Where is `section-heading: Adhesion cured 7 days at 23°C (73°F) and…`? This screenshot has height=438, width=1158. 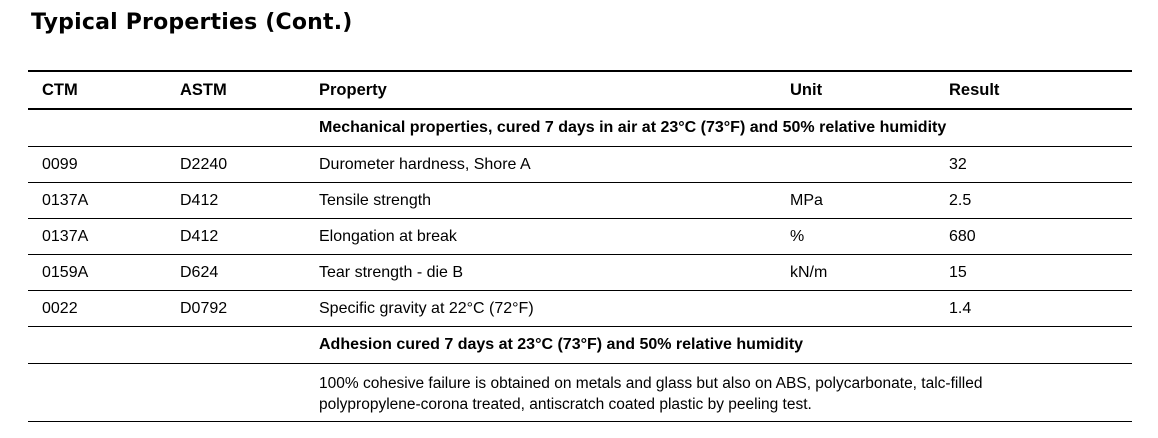 section-heading: Adhesion cured 7 days at 23°C (73°F) and… is located at coordinates (561, 344).